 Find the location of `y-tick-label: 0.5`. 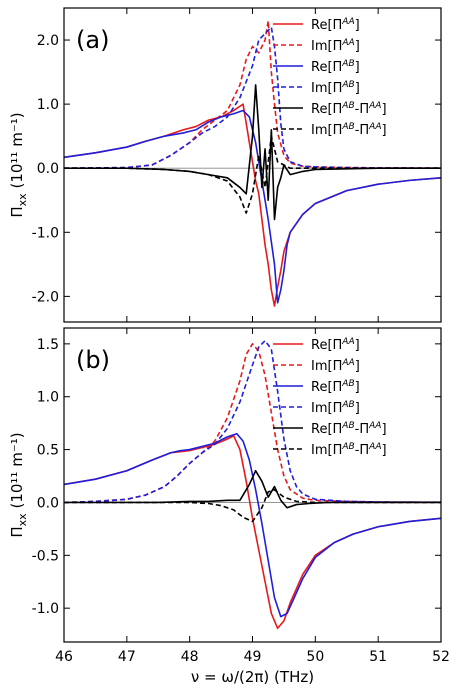

y-tick-label: 0.5 is located at coordinates (48, 451).